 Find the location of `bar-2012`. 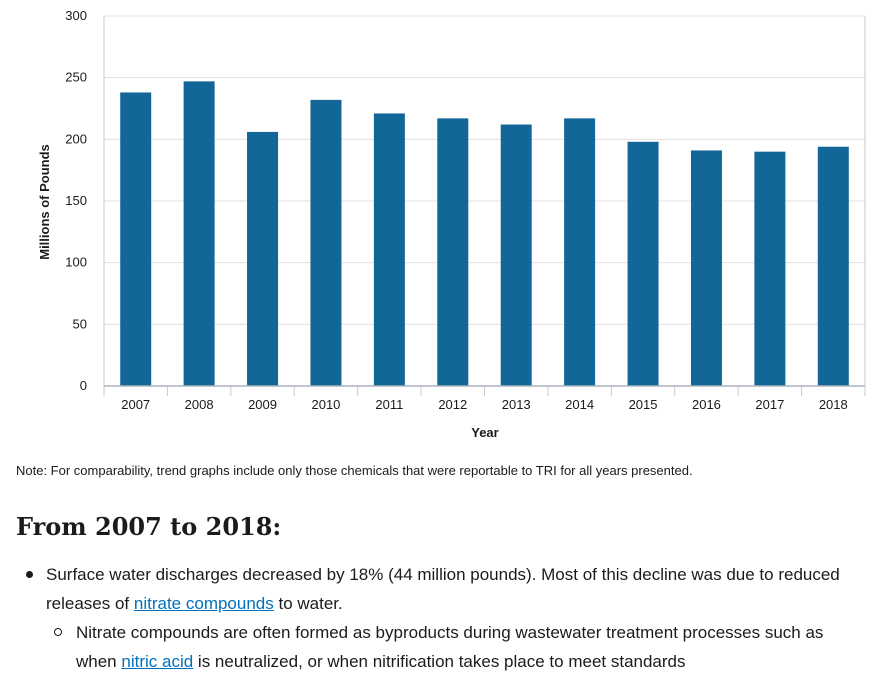

bar-2012 is located at coordinates (453, 252).